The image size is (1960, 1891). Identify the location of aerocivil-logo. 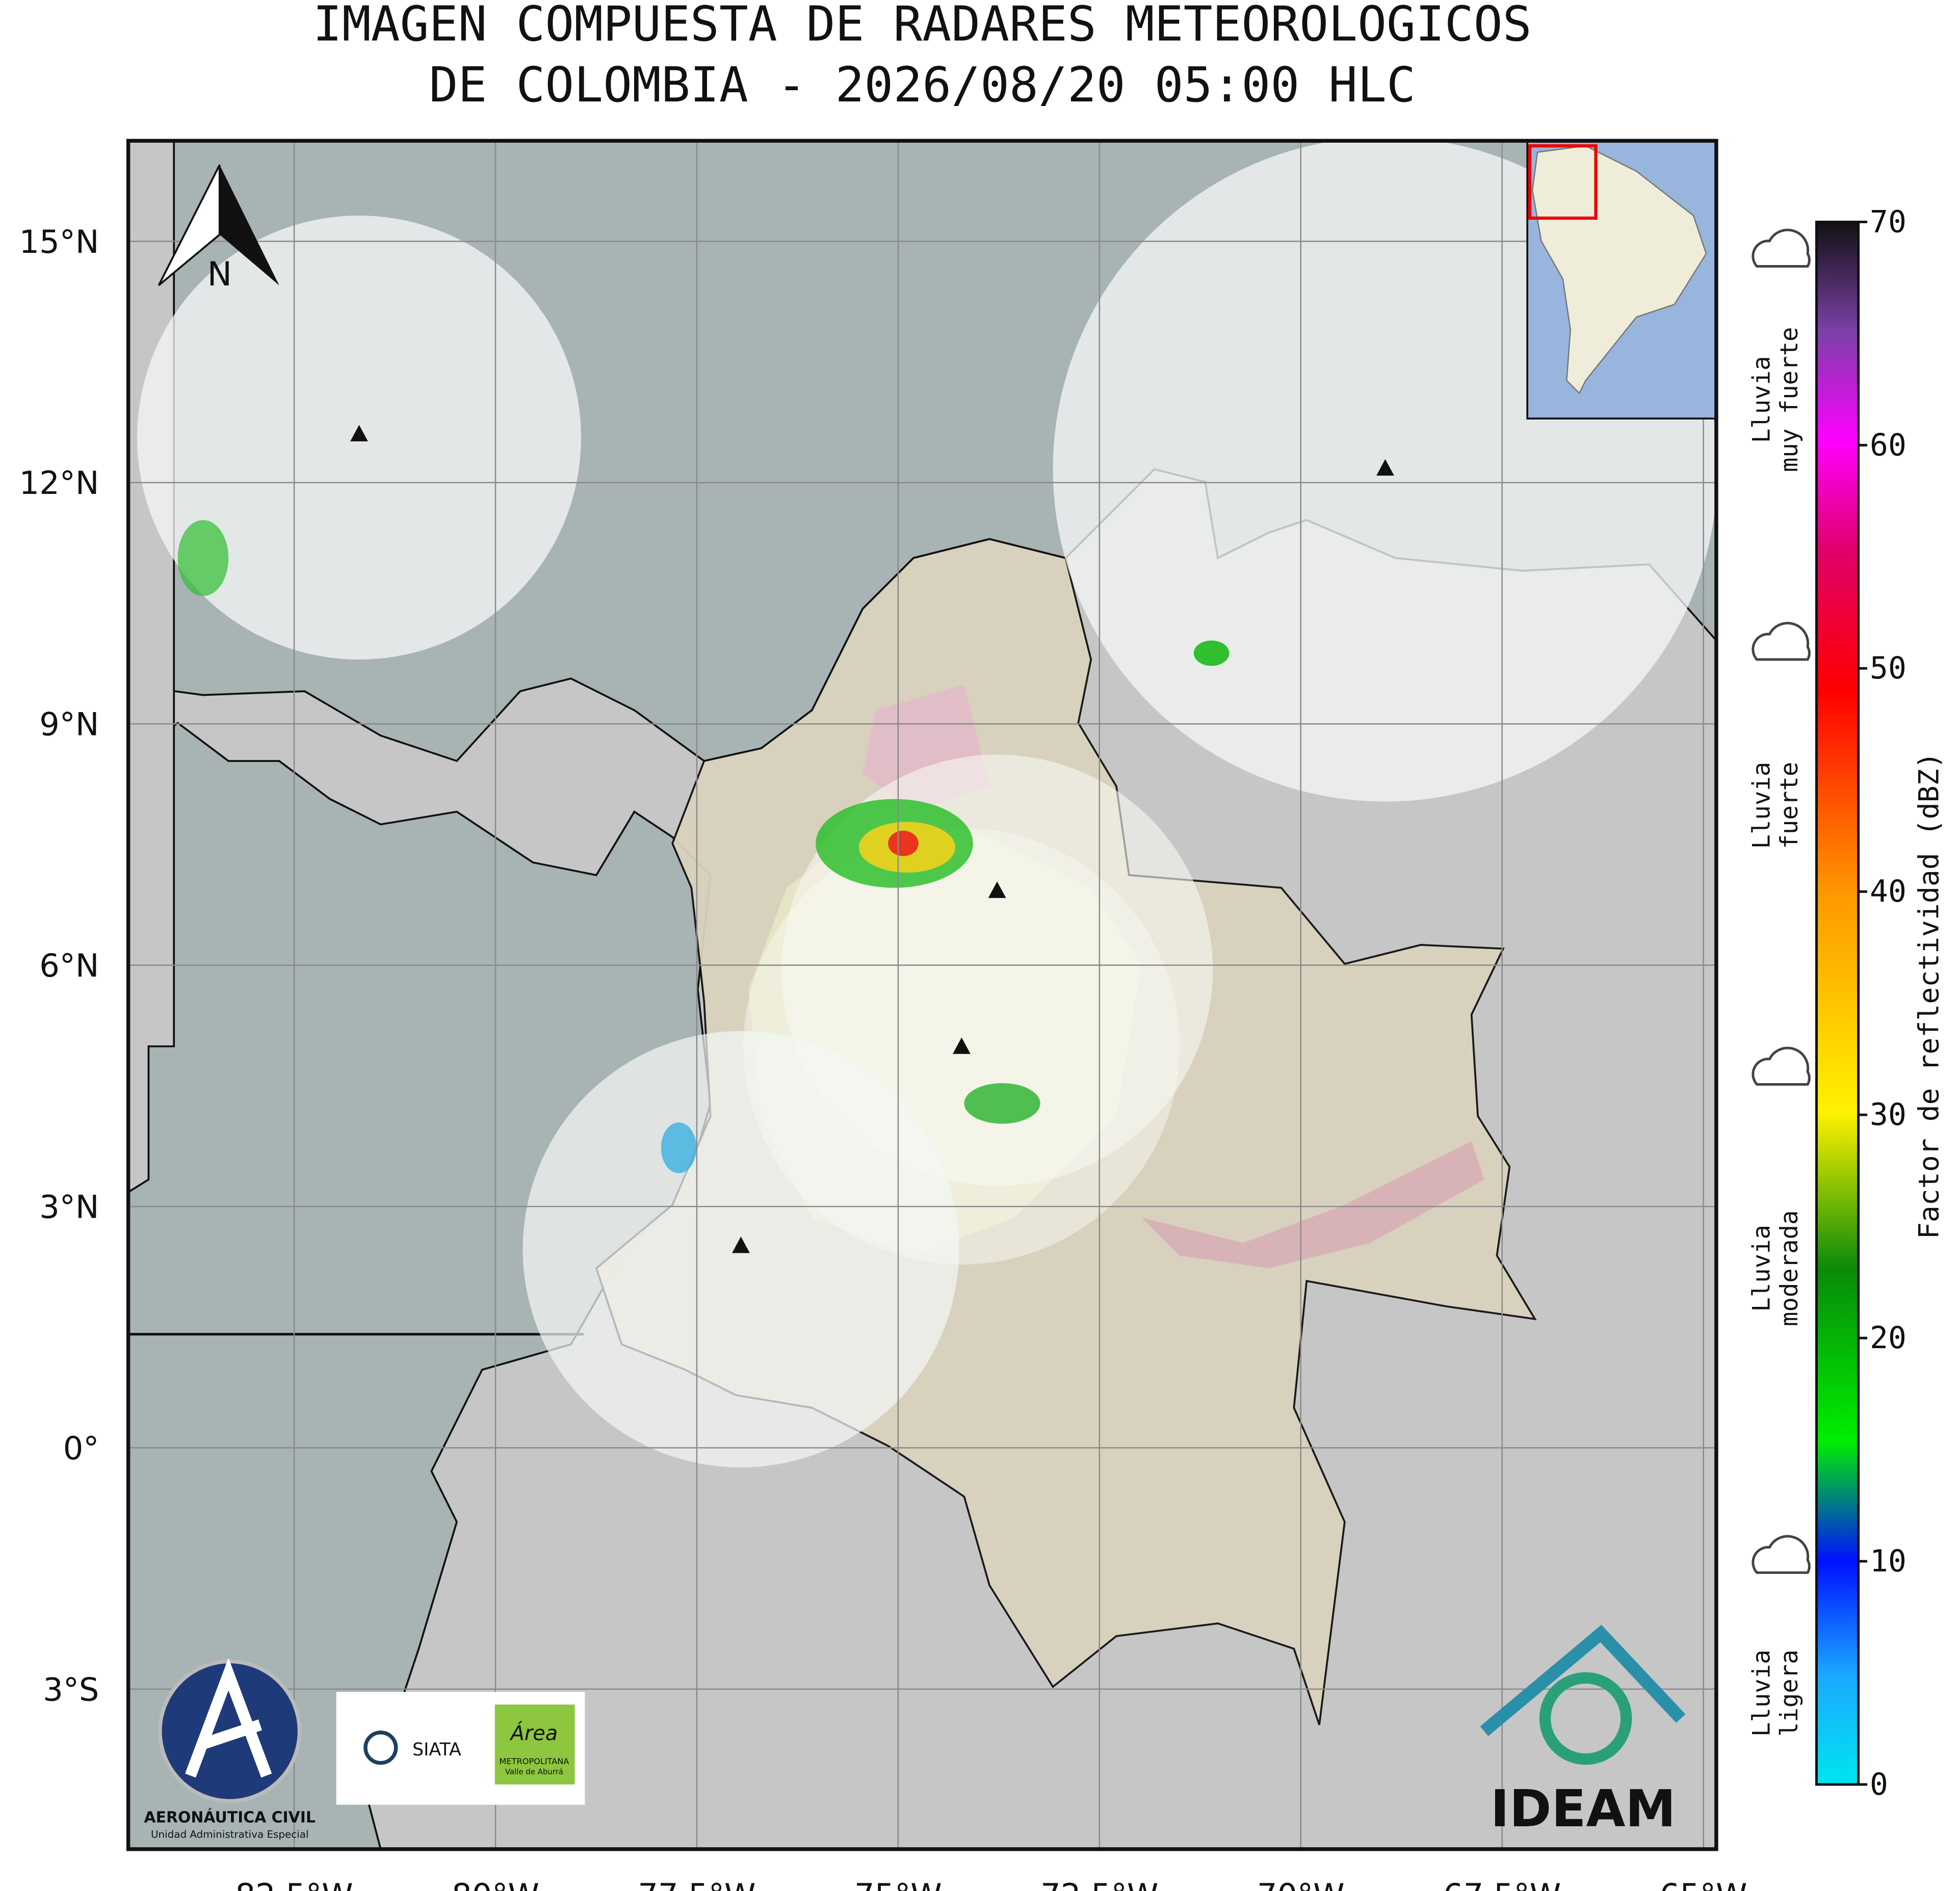
(228, 1718).